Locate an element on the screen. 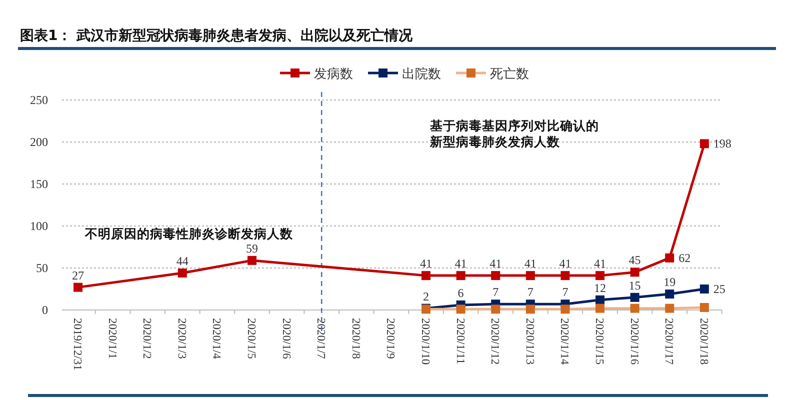  x-tick-label: 2020/1/14 is located at coordinates (564, 341).